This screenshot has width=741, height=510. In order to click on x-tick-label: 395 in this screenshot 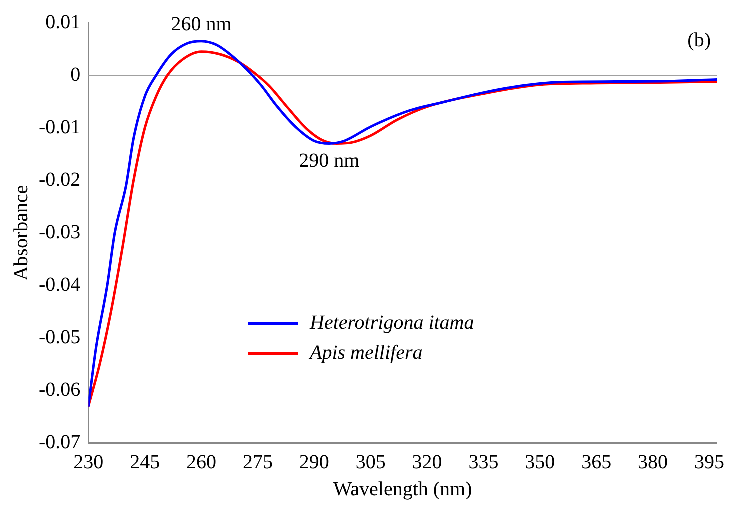, I will do `click(709, 462)`.